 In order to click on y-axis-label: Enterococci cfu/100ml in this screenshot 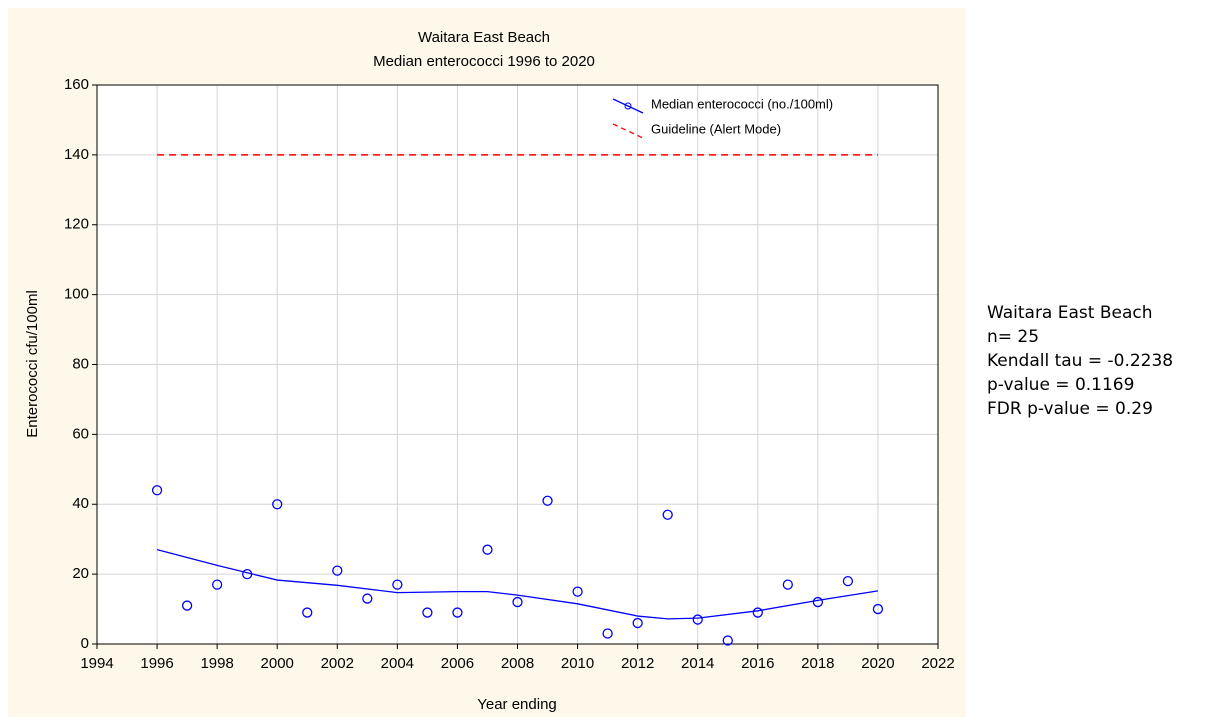, I will do `click(32, 364)`.